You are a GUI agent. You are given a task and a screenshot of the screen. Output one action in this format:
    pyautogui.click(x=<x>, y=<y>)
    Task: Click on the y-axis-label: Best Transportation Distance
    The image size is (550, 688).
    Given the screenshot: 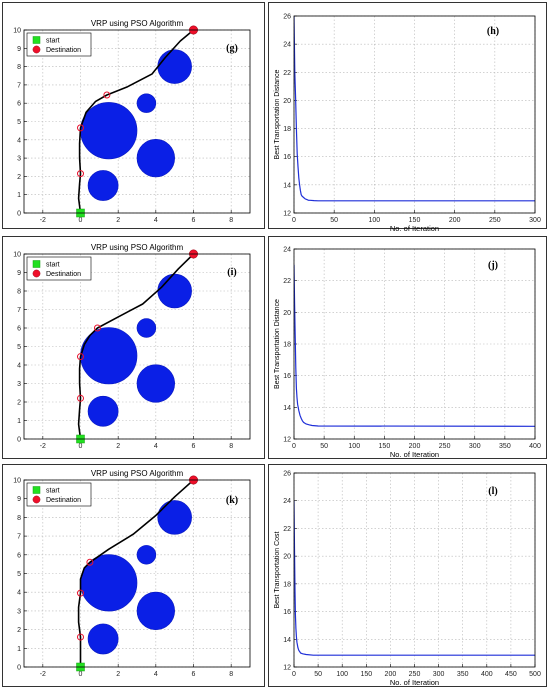 What is the action you would take?
    pyautogui.click(x=277, y=114)
    